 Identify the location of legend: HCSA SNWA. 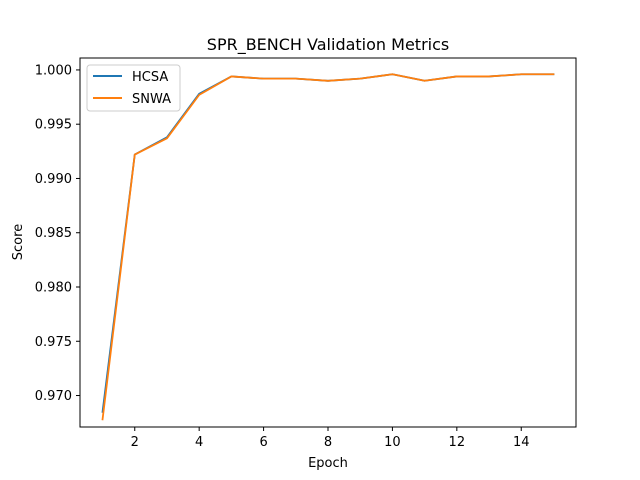
(133, 88).